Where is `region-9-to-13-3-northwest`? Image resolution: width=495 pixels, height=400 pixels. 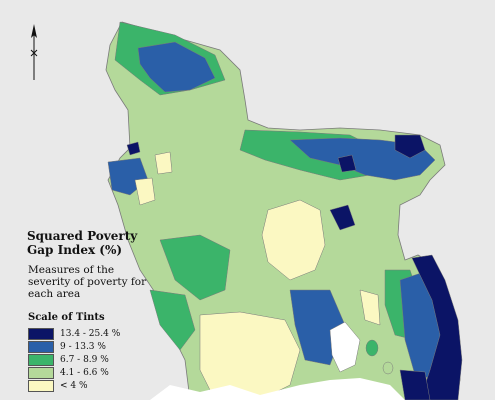
region-9-to-13-3-northwest is located at coordinates (176, 67).